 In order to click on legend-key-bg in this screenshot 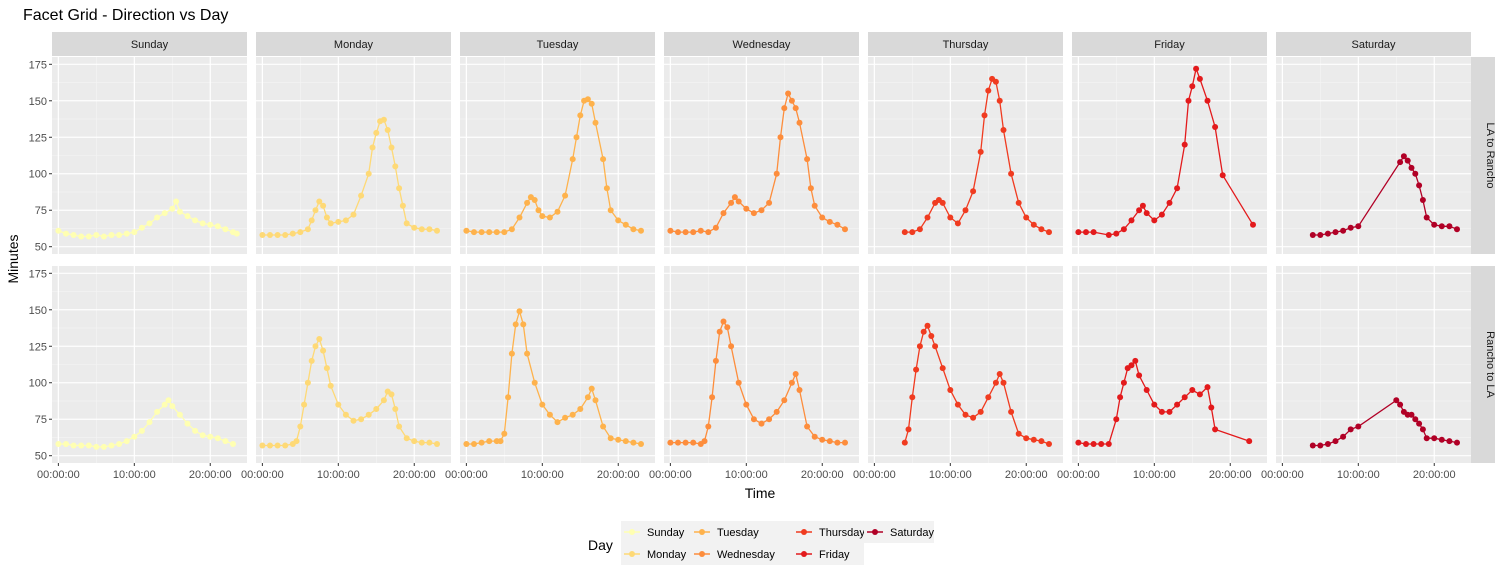, I will do `click(828, 554)`.